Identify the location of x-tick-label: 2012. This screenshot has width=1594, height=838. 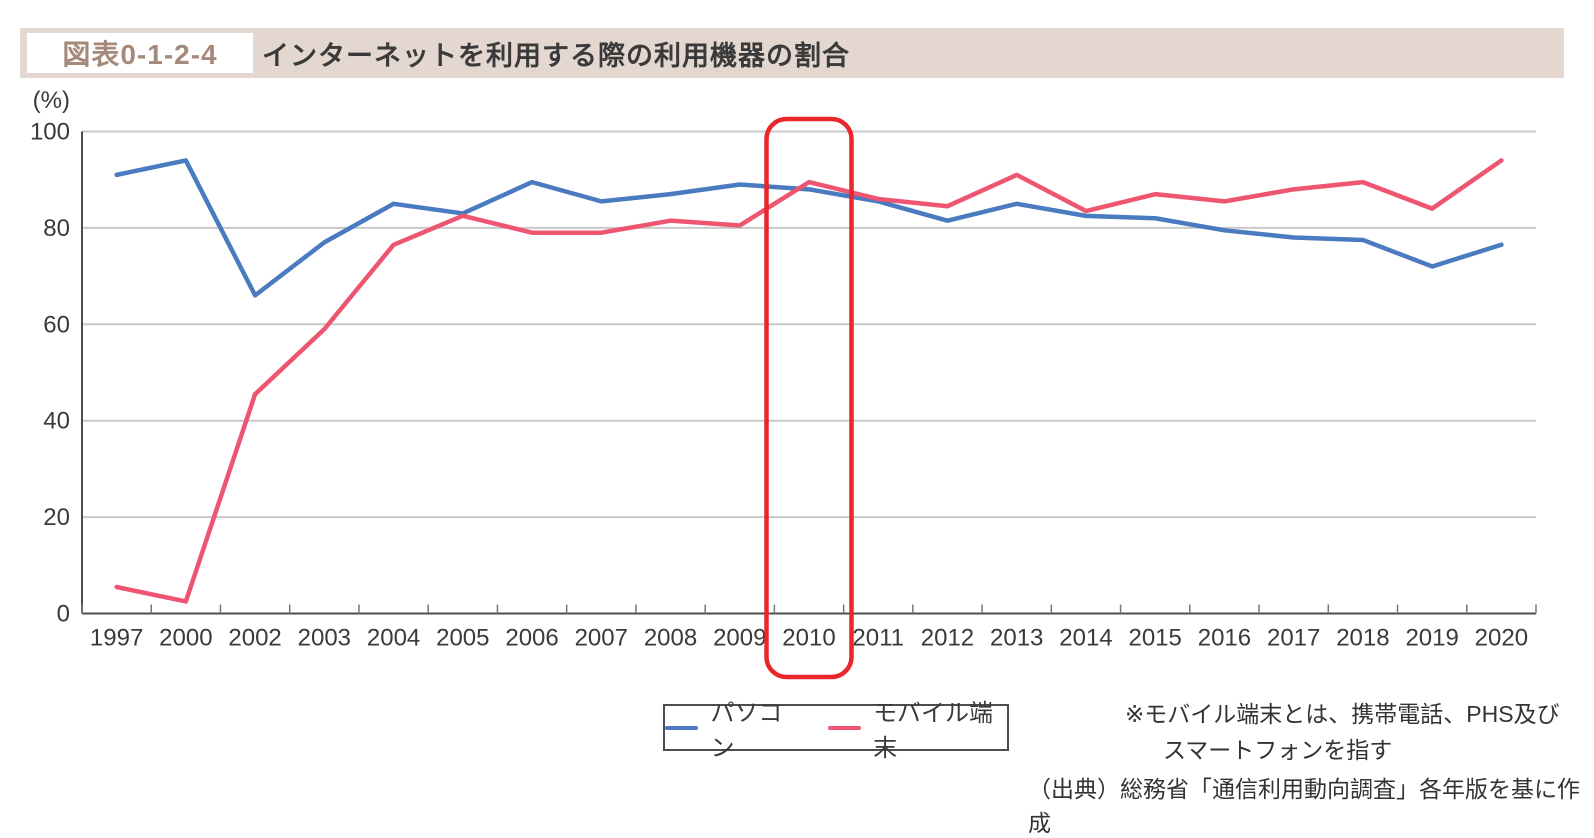
(947, 638).